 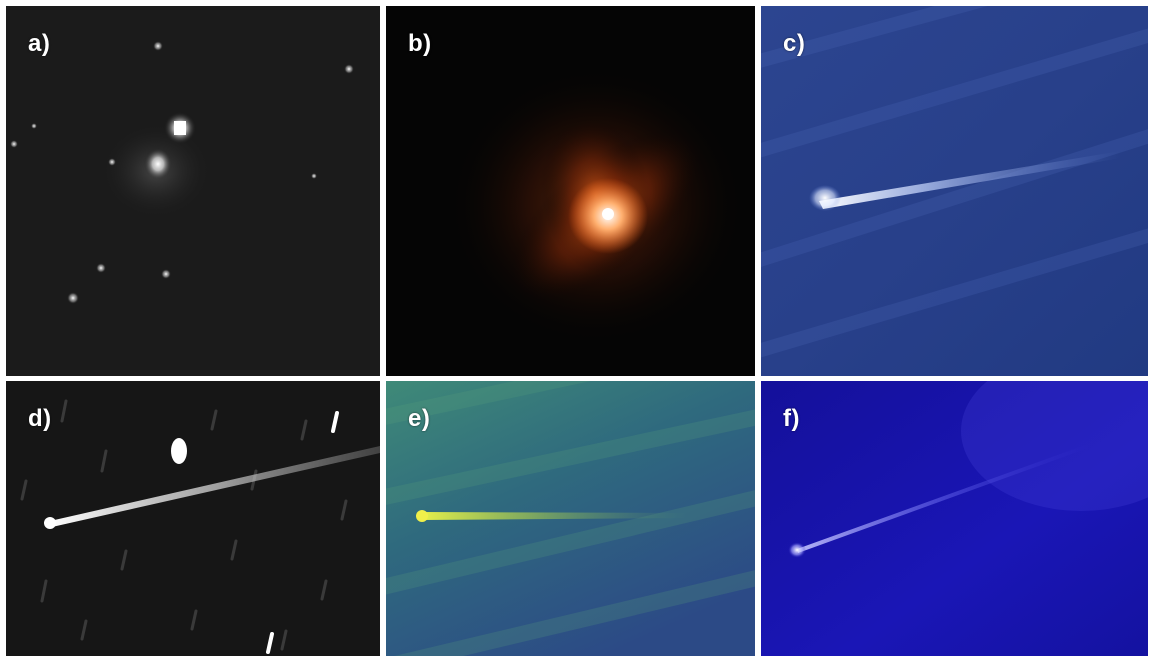 I want to click on panel-d-image, so click(x=193, y=518).